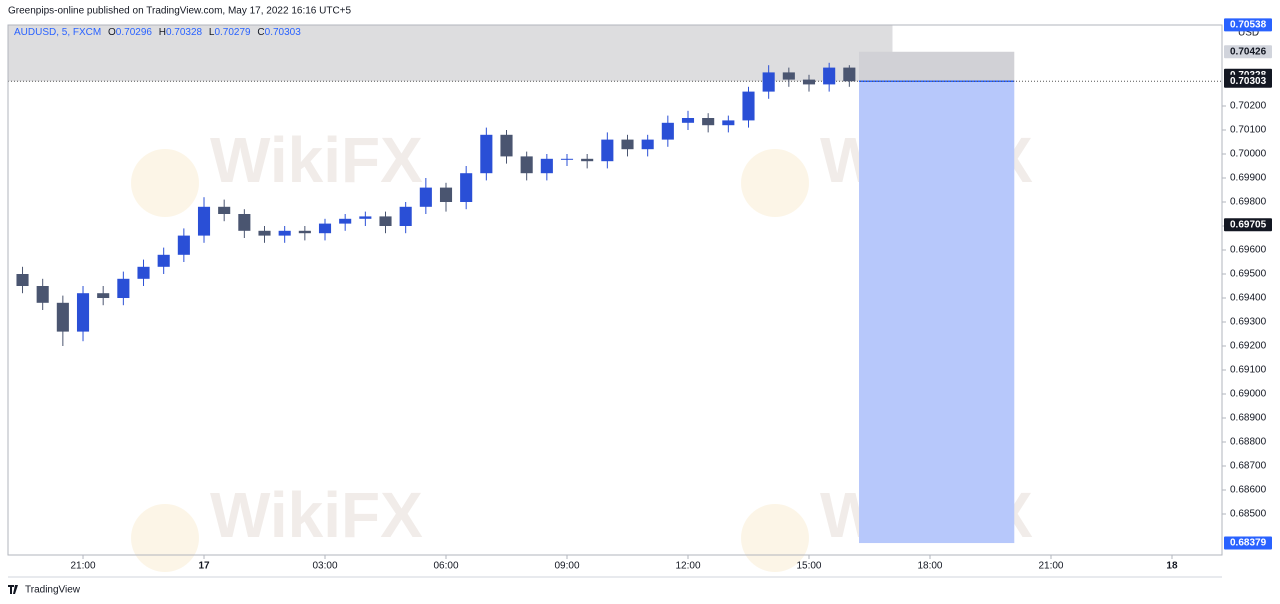  What do you see at coordinates (212, 32) in the screenshot?
I see `ohlc-key: L` at bounding box center [212, 32].